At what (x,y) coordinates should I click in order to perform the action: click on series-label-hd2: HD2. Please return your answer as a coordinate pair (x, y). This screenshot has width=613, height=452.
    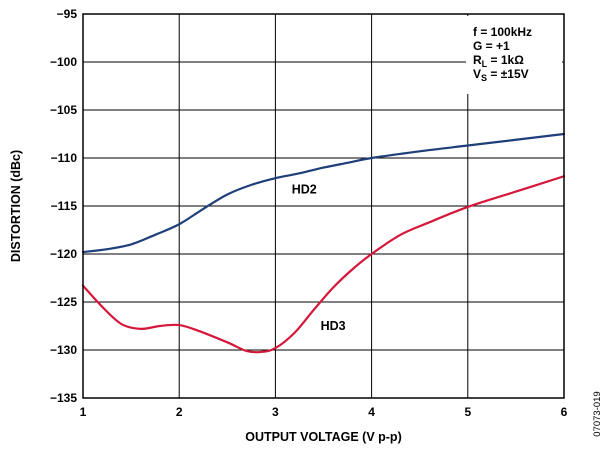
    Looking at the image, I should click on (304, 190).